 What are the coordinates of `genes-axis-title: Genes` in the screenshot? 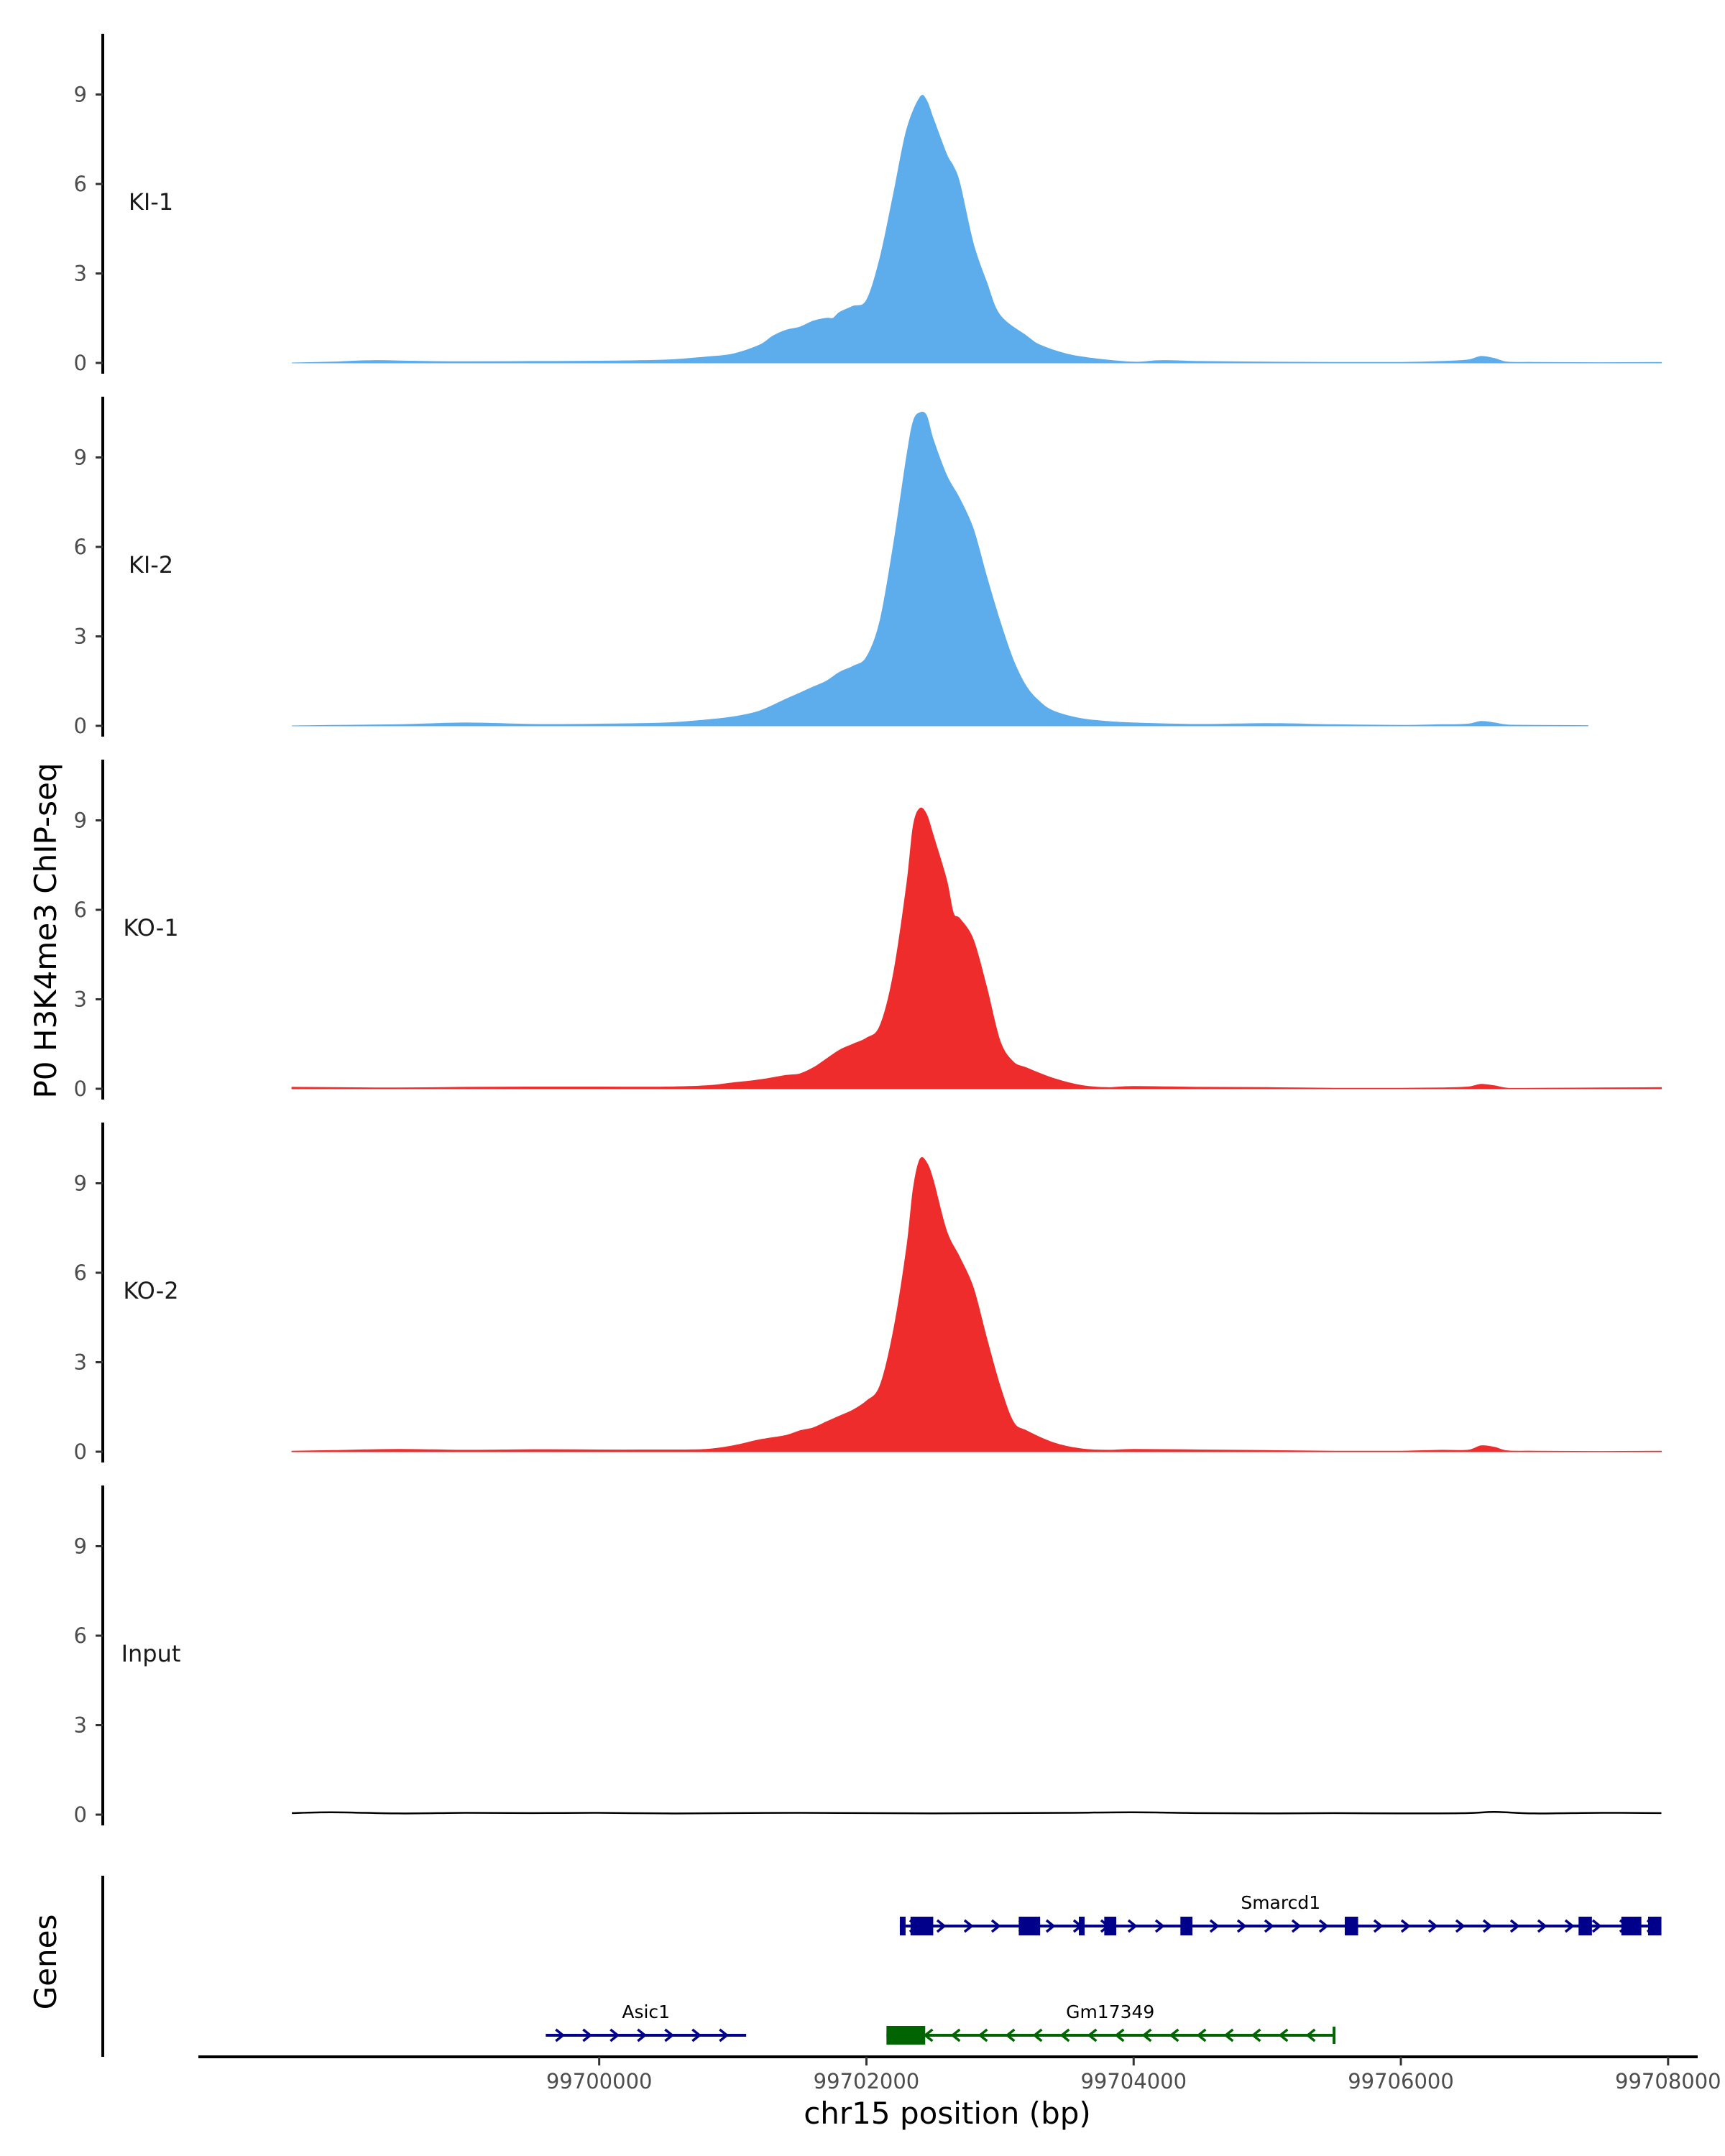 It's located at (45, 1963).